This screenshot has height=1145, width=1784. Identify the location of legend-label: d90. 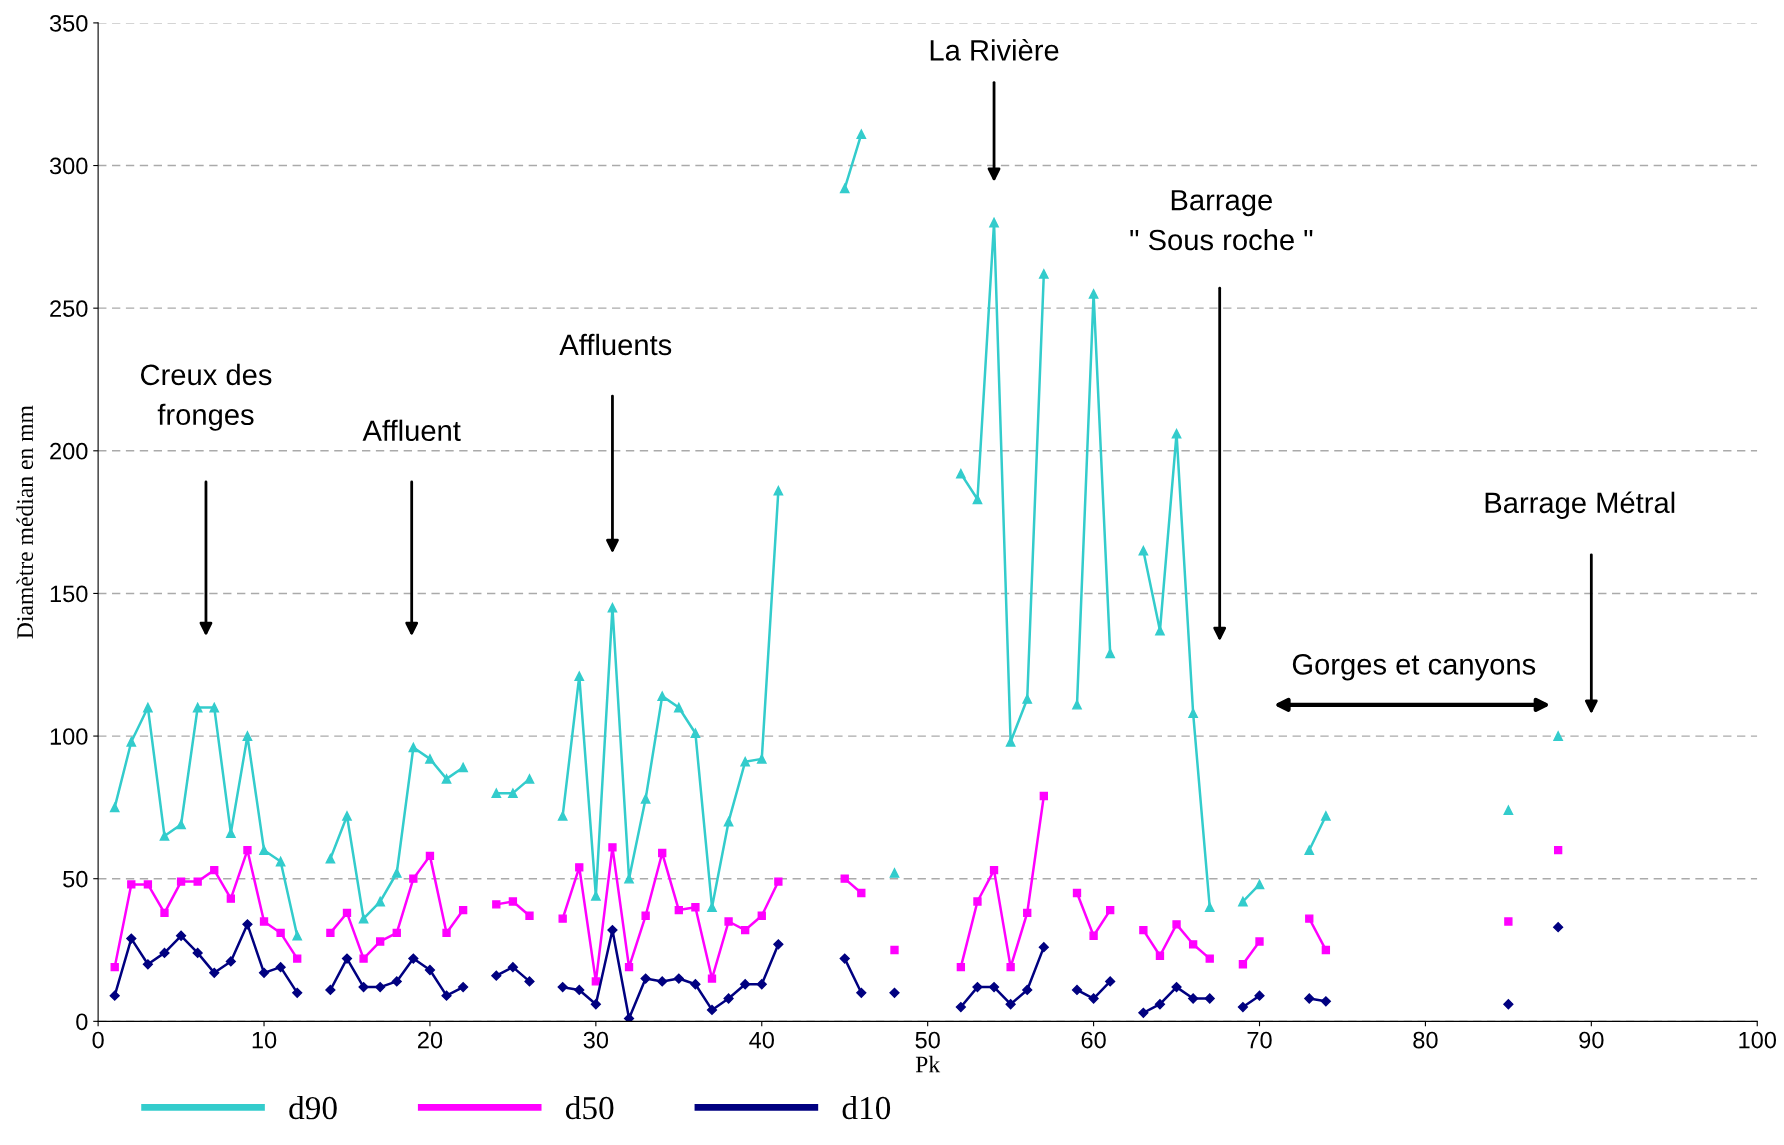
(313, 1107).